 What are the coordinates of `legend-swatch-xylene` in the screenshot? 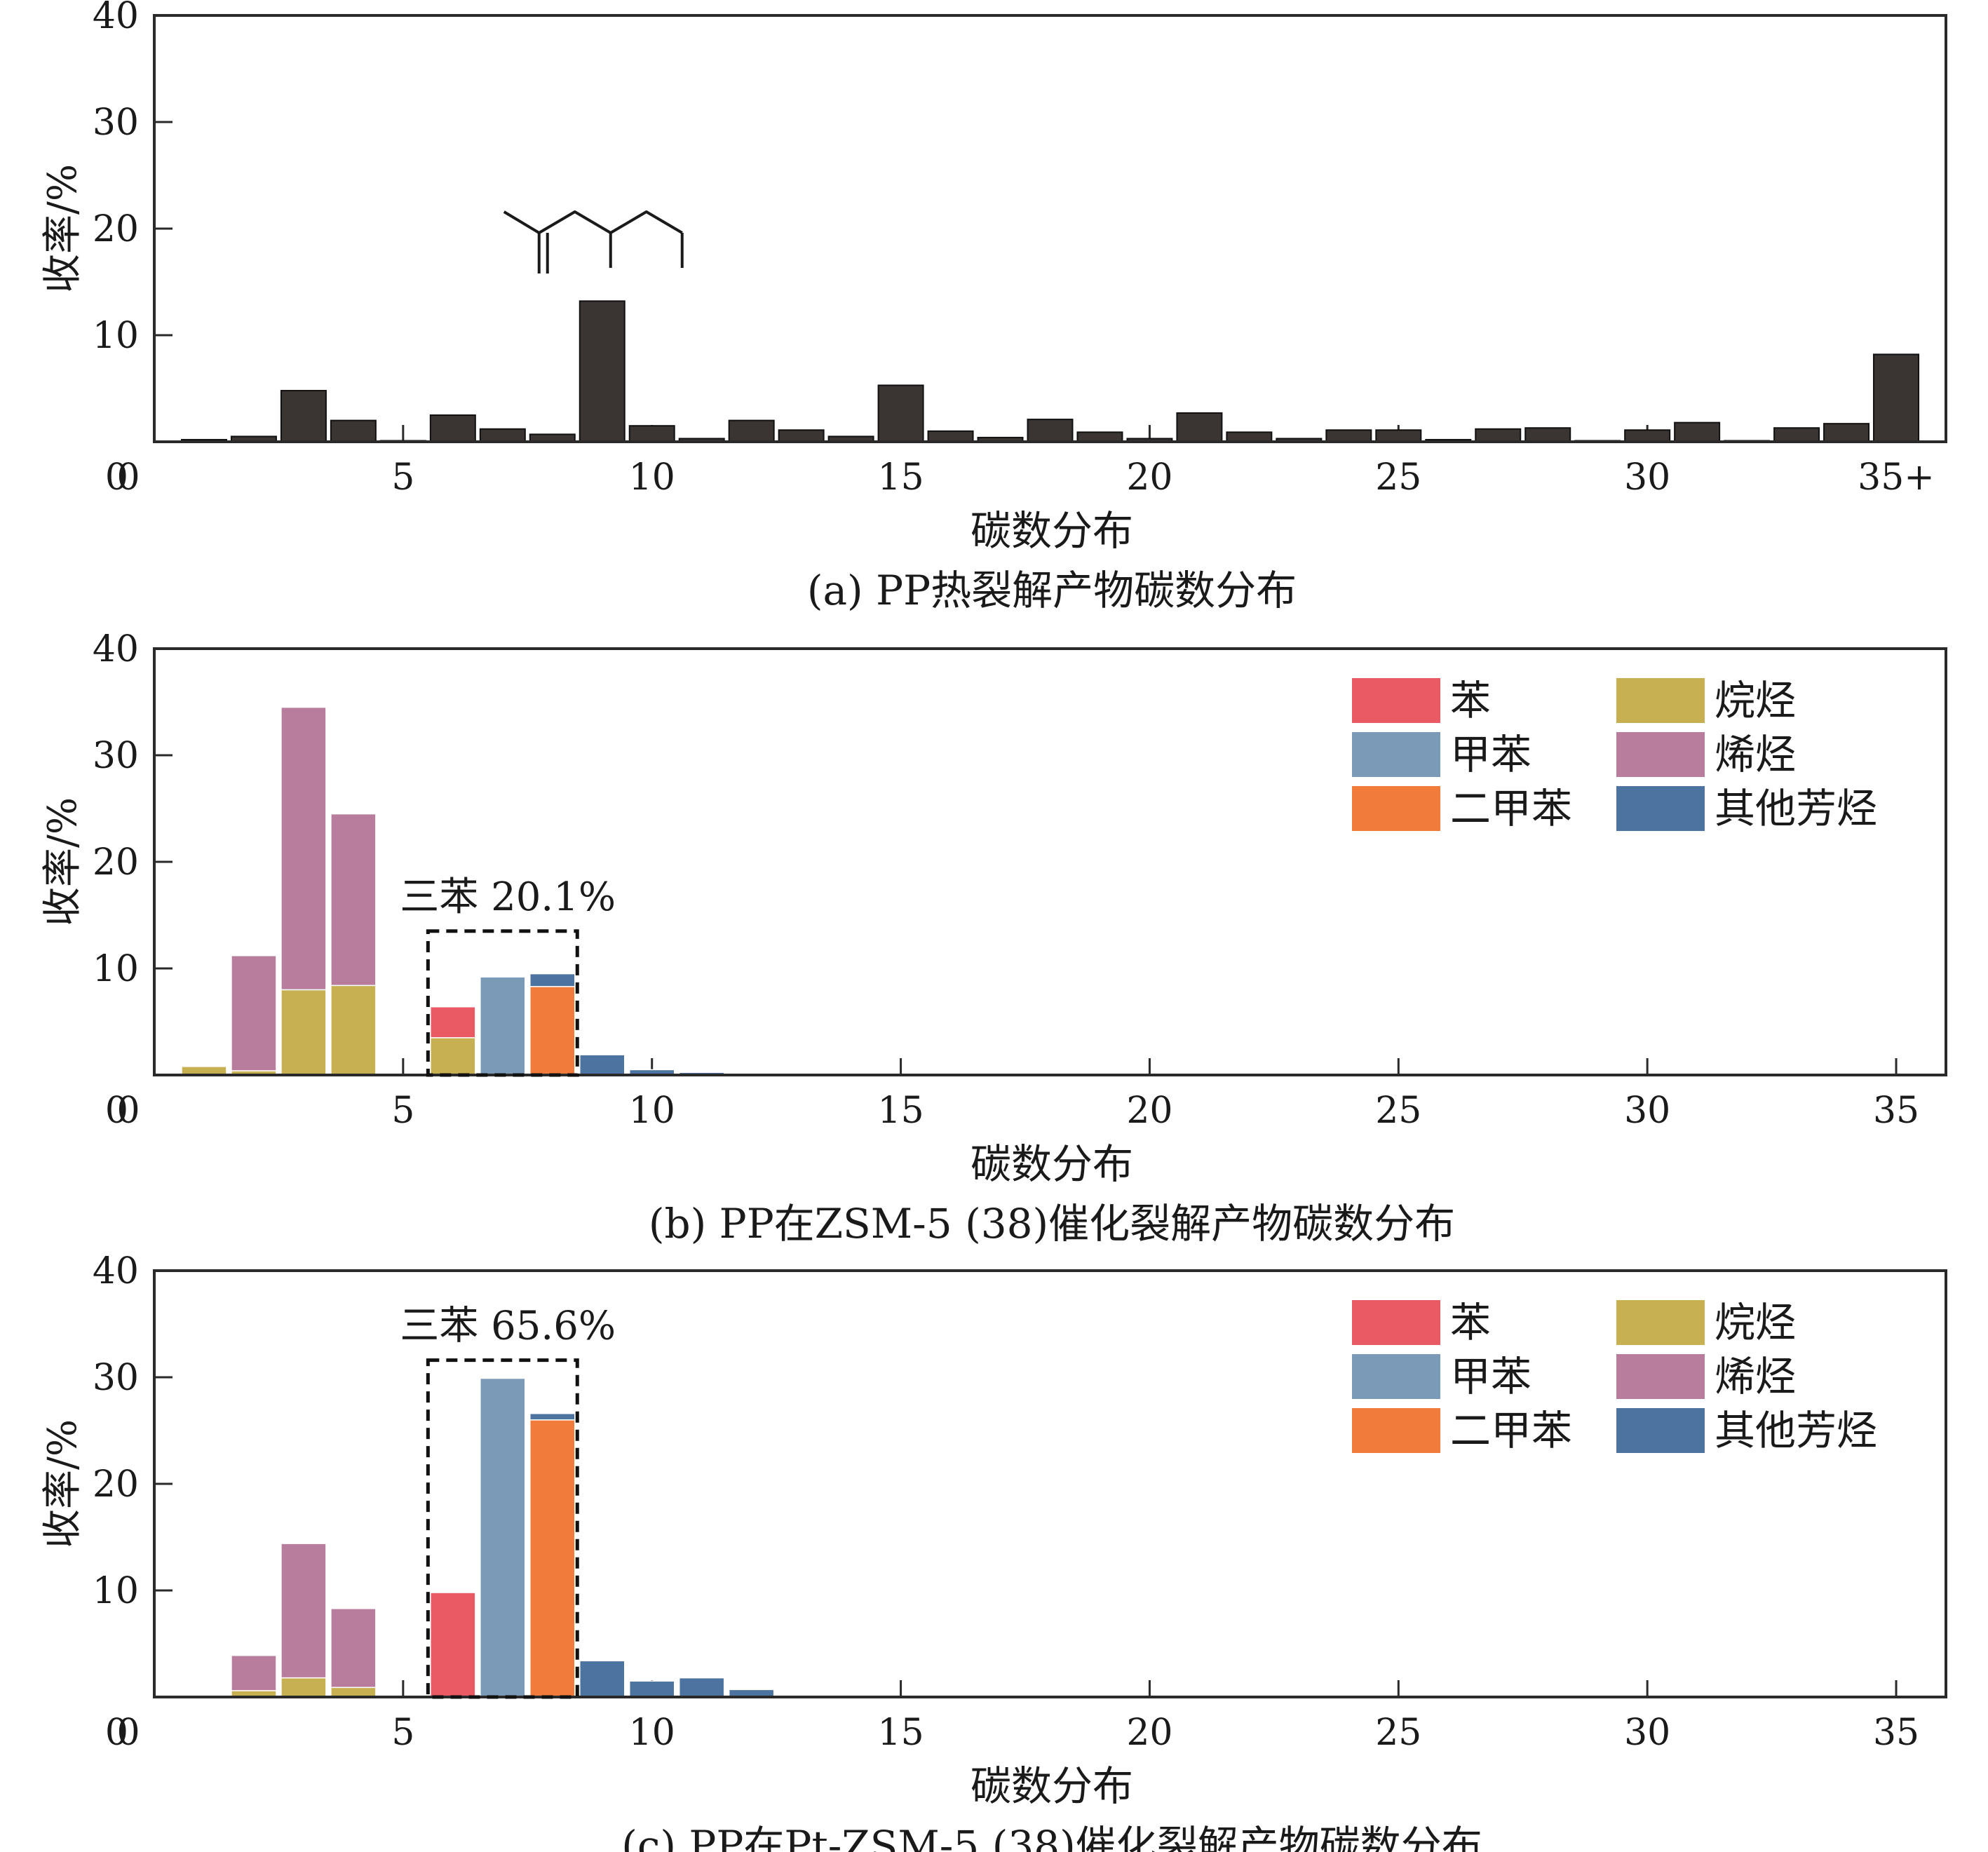 It's located at (1396, 1431).